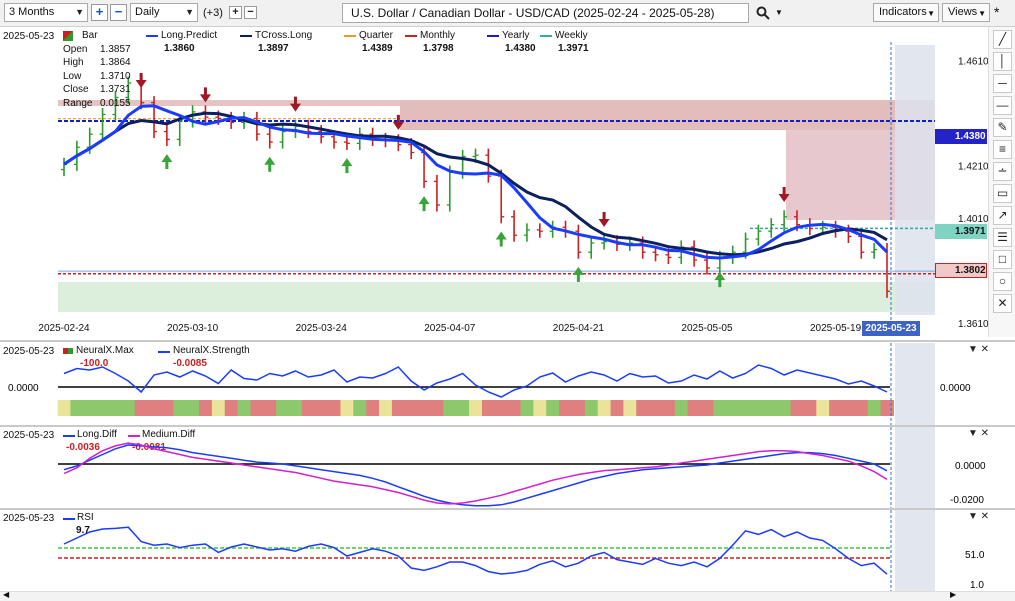 The height and width of the screenshot is (601, 1015). What do you see at coordinates (836, 328) in the screenshot?
I see `date-axis-tick: 2025-05-19` at bounding box center [836, 328].